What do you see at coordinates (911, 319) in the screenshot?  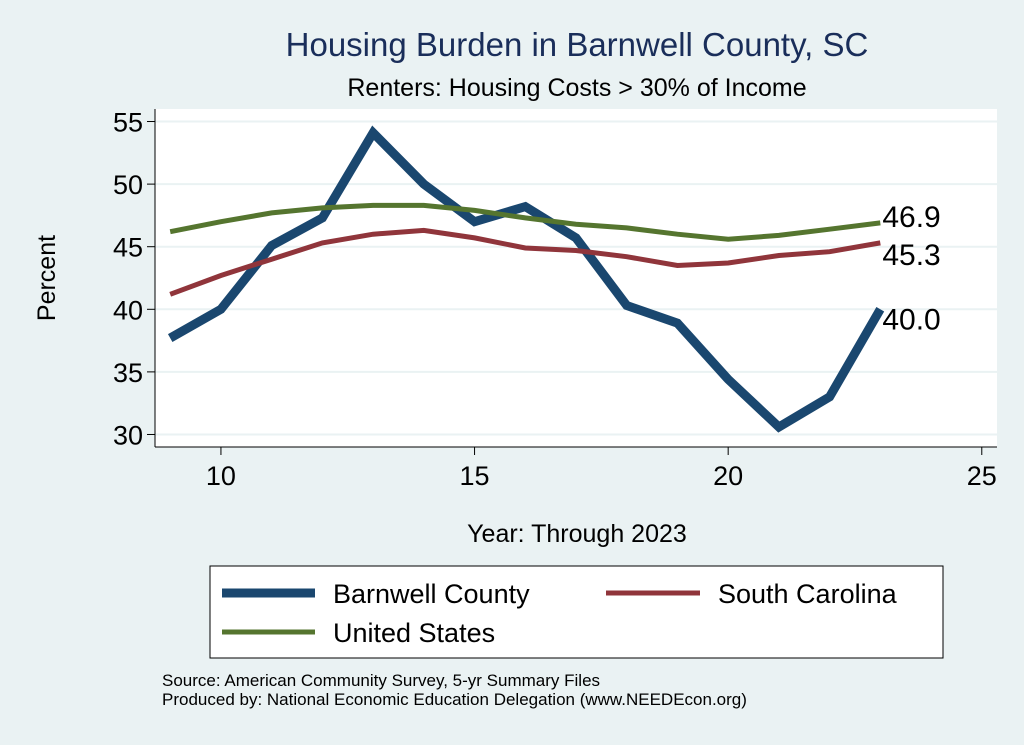 I see `end-label-barnwell-county: 40.0` at bounding box center [911, 319].